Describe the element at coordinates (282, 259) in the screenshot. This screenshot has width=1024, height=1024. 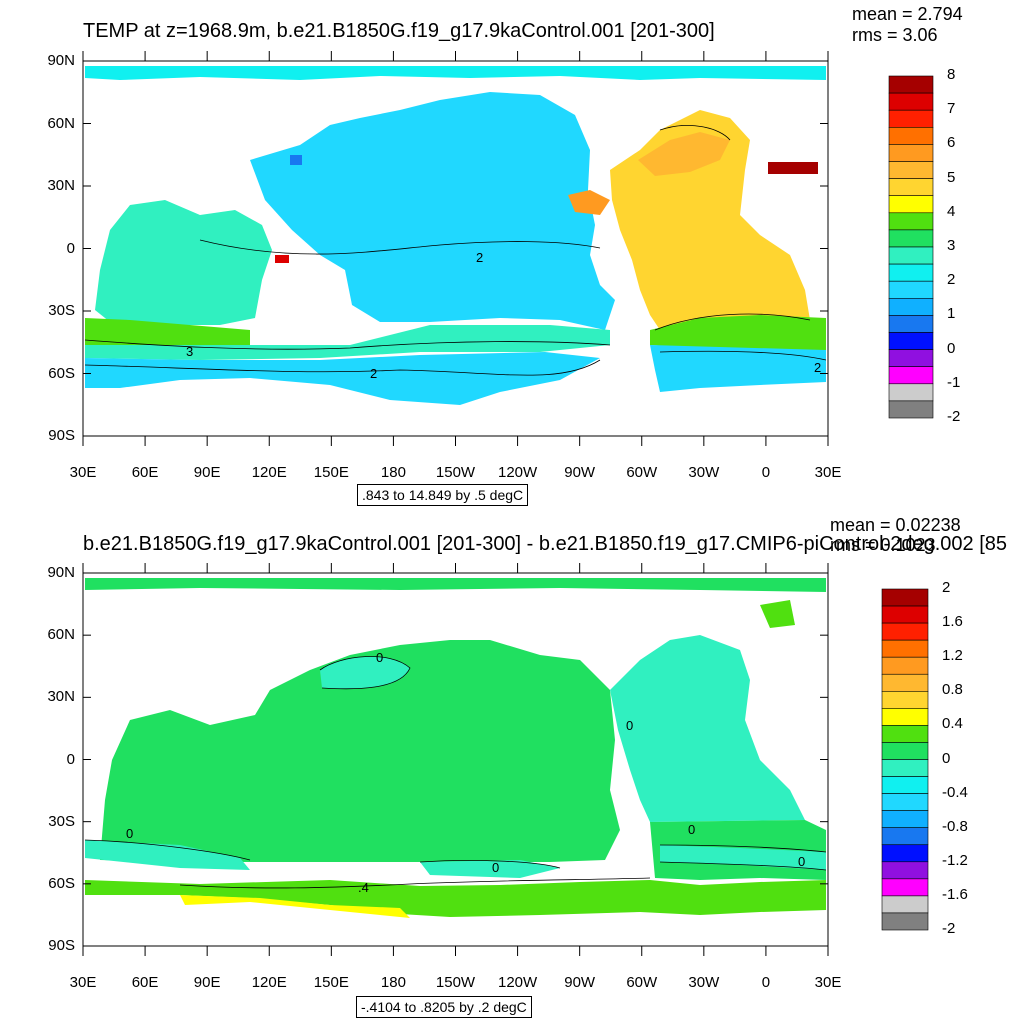
I see `ocean-region-red-sea` at that location.